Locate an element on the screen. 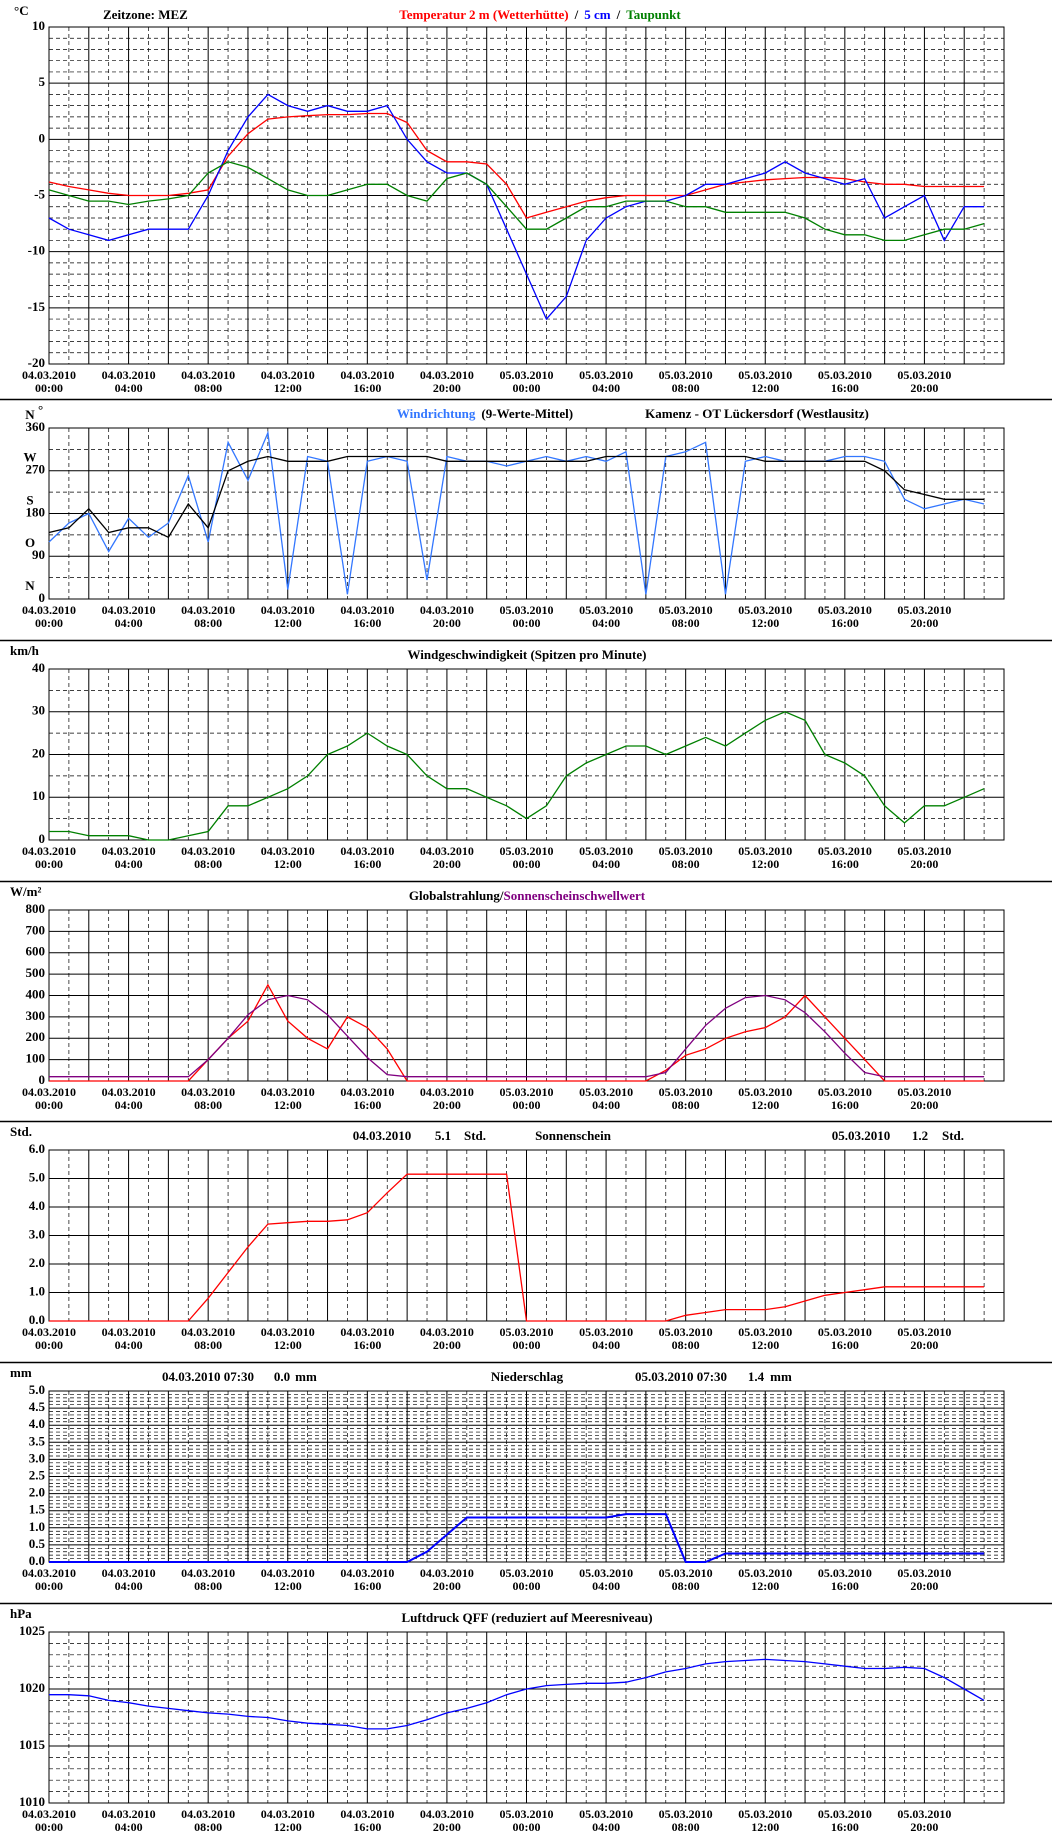 The height and width of the screenshot is (1841, 1052). y-tick-label: 500 is located at coordinates (36, 972).